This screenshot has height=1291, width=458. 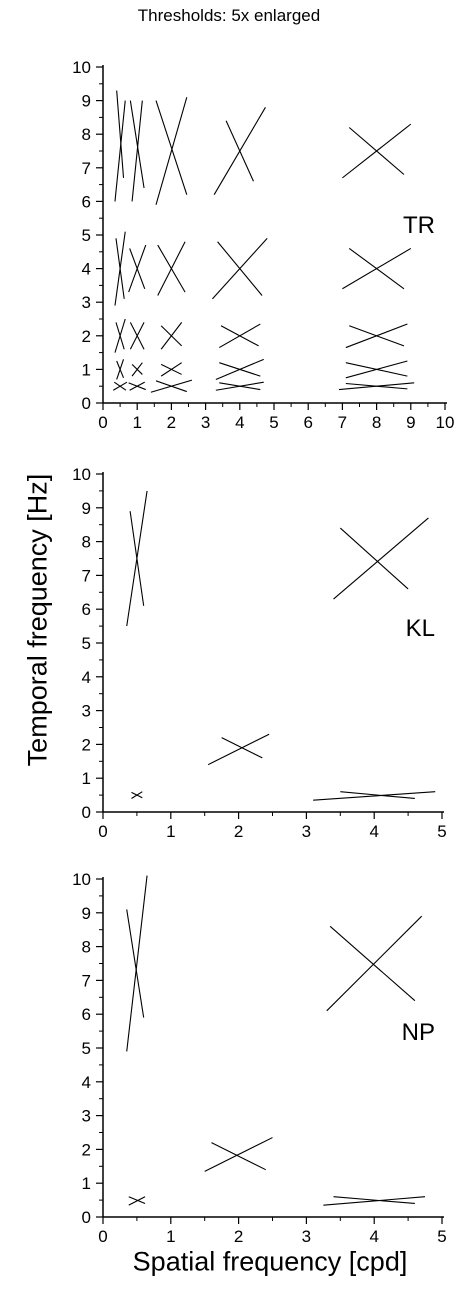 What do you see at coordinates (420, 628) in the screenshot?
I see `panel-label-kl: KL` at bounding box center [420, 628].